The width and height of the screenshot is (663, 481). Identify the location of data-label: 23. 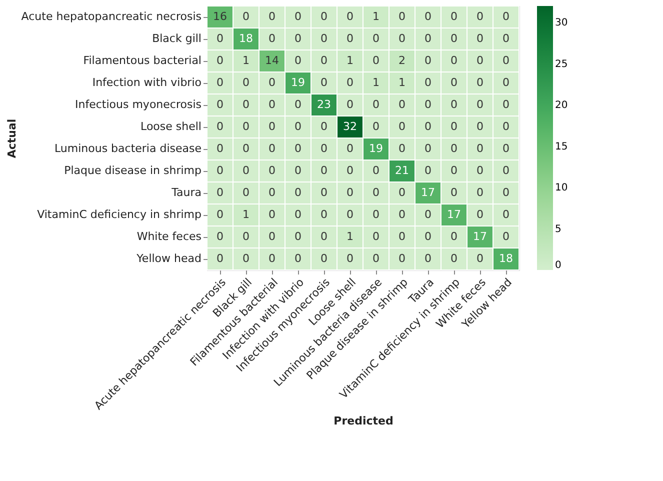
(324, 104).